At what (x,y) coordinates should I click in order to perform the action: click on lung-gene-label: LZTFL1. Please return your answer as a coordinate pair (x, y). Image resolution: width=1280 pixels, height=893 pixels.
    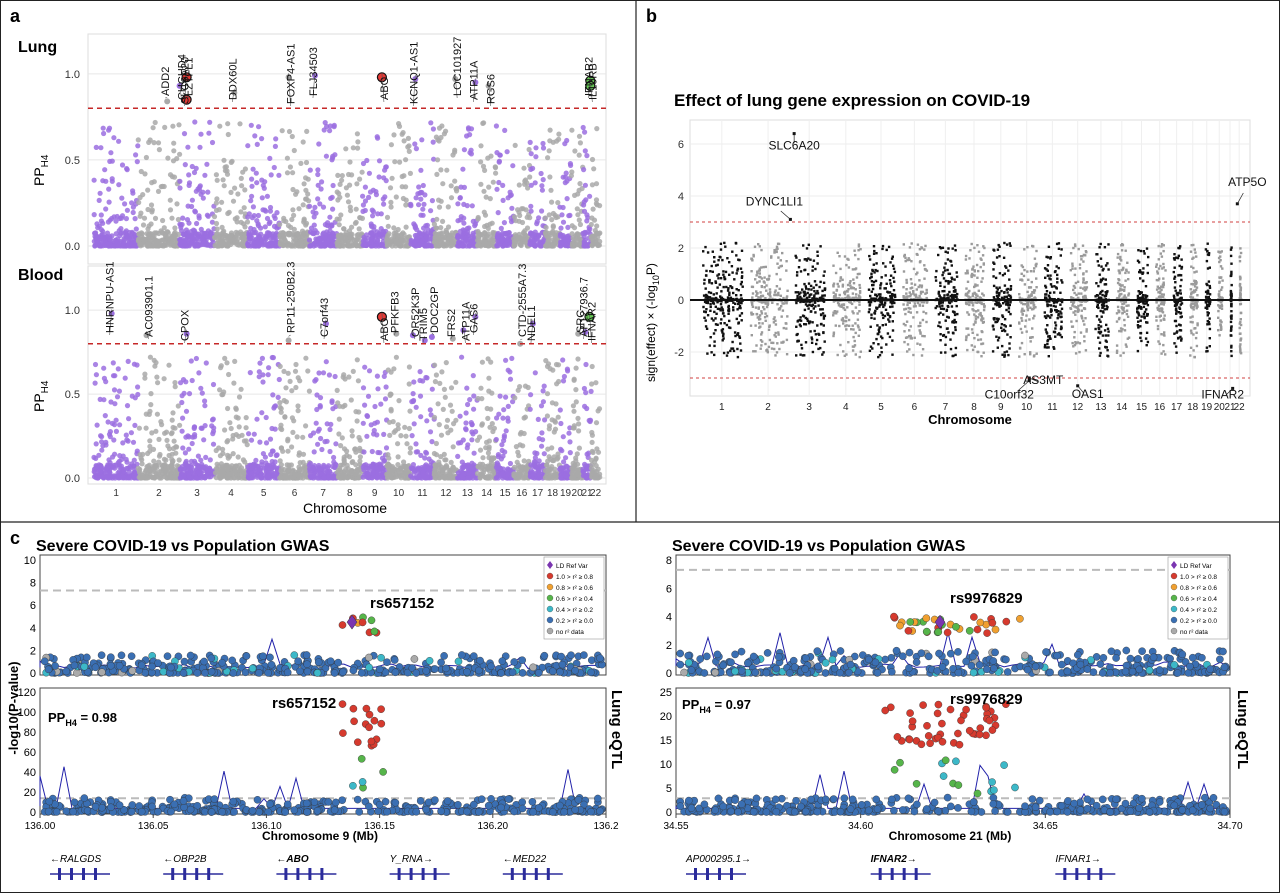
    Looking at the image, I should click on (190, 76).